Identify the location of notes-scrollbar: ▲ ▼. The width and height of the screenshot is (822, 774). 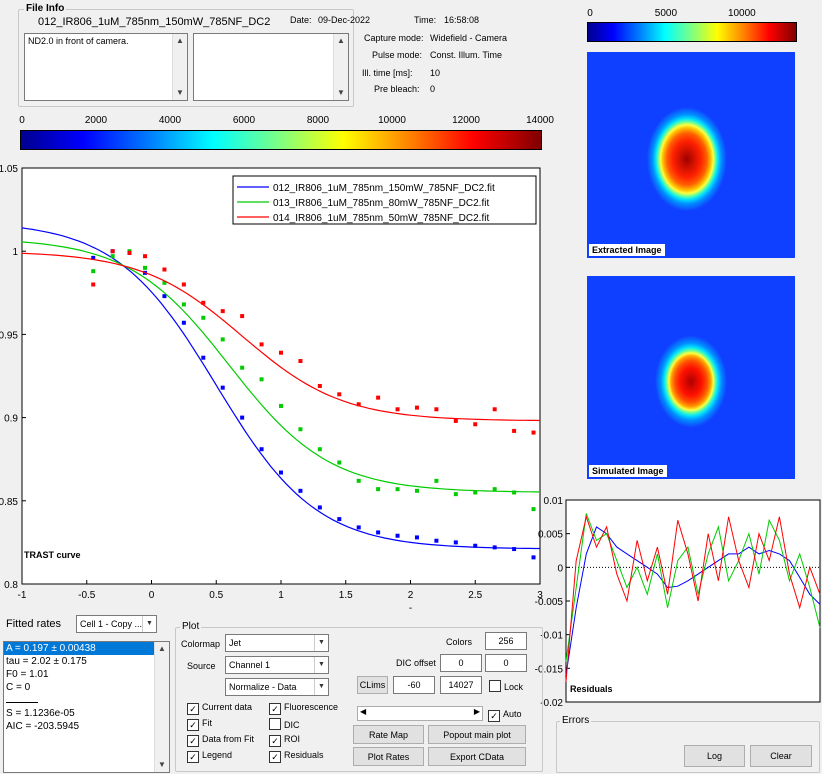
(340, 67).